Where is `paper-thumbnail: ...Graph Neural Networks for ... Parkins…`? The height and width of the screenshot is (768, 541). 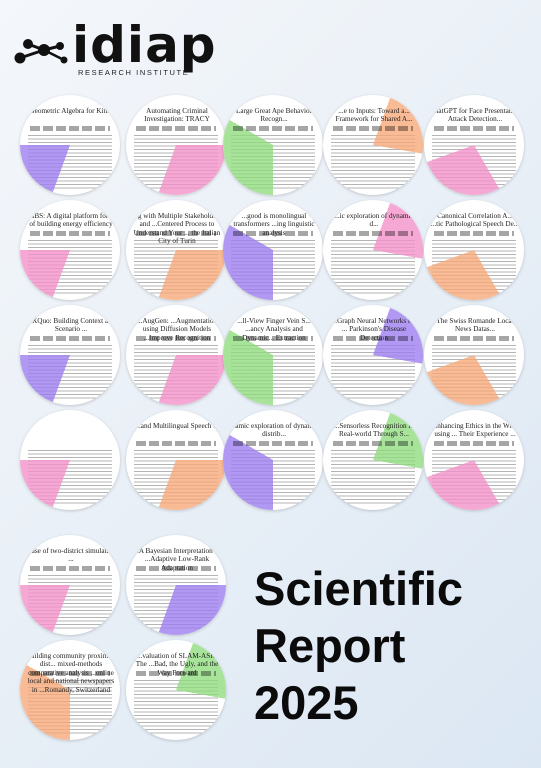 paper-thumbnail: ...Graph Neural Networks for ... Parkins… is located at coordinates (373, 355).